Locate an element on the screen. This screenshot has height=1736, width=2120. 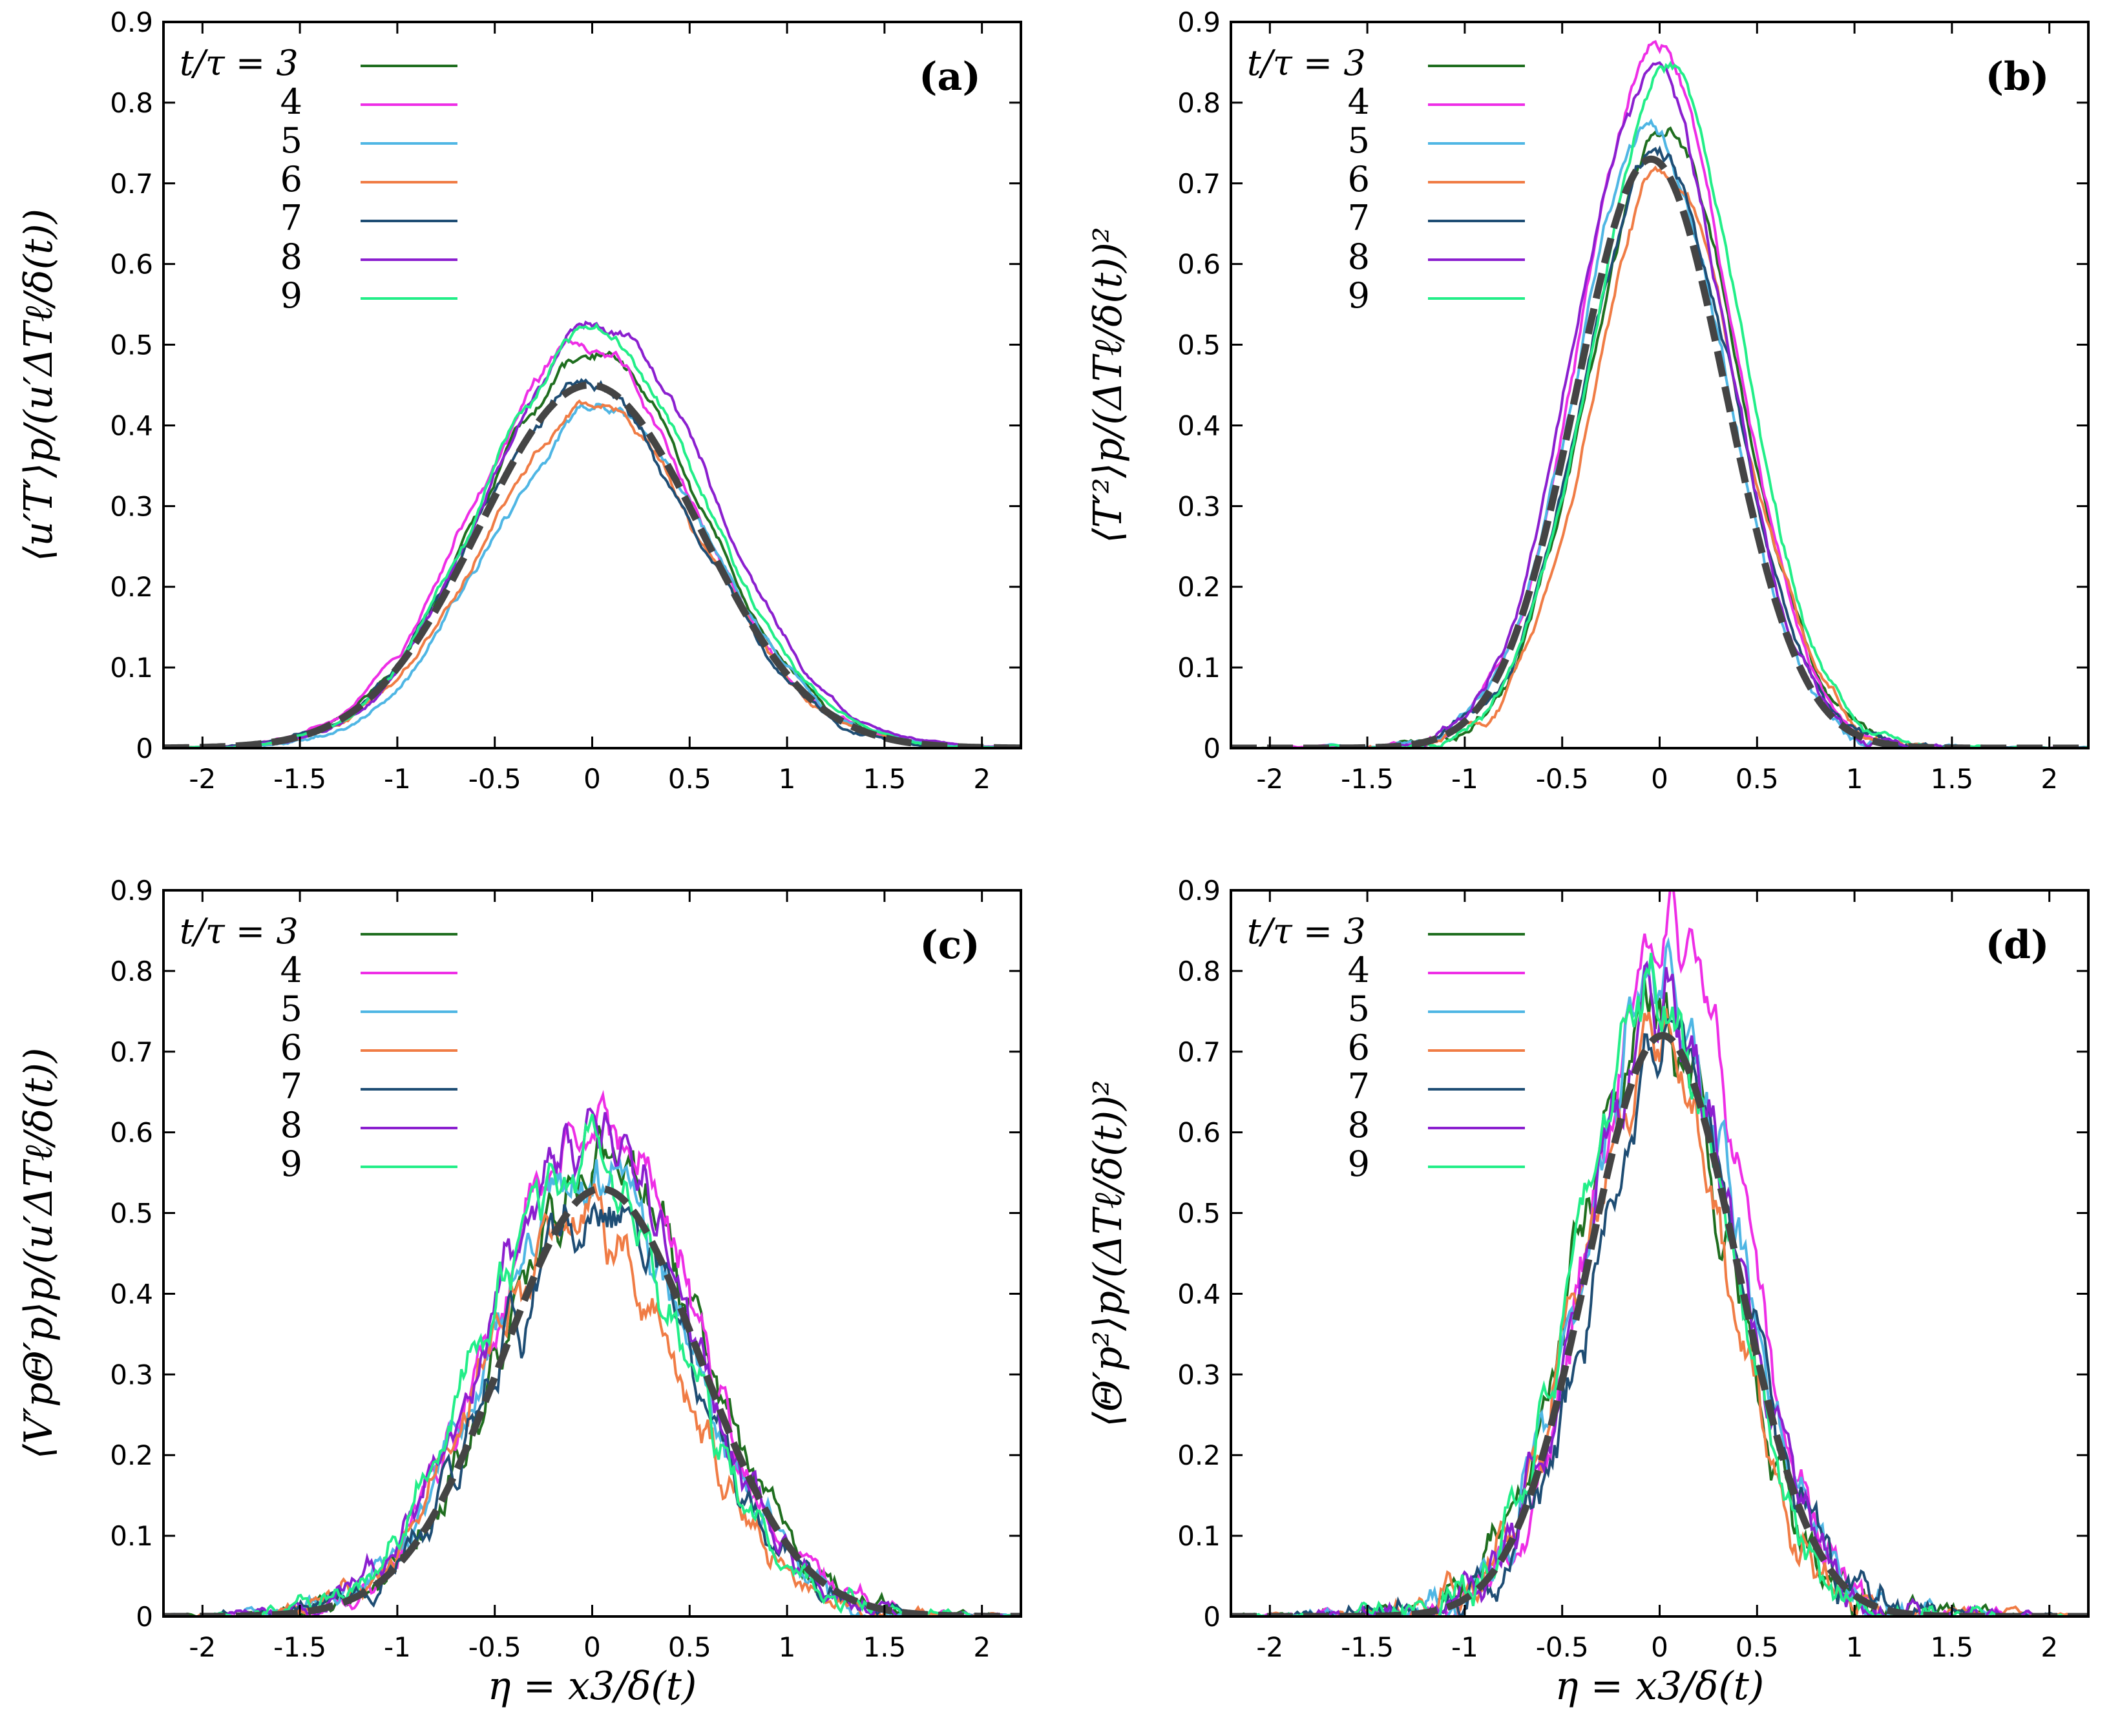
panel-label: (c) is located at coordinates (949, 945).